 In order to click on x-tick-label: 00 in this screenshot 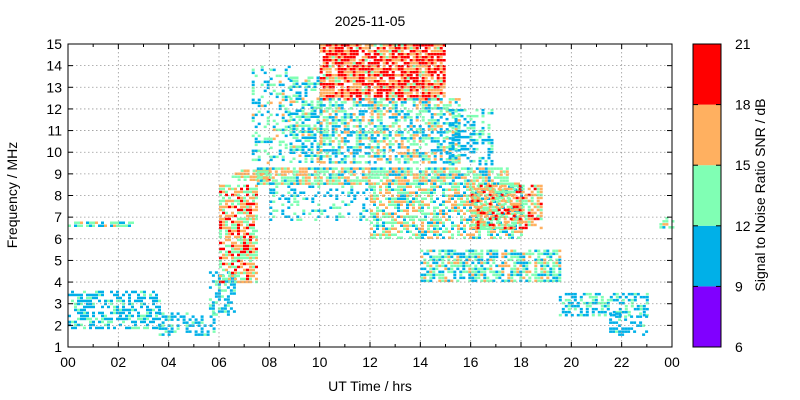, I will do `click(68, 362)`.